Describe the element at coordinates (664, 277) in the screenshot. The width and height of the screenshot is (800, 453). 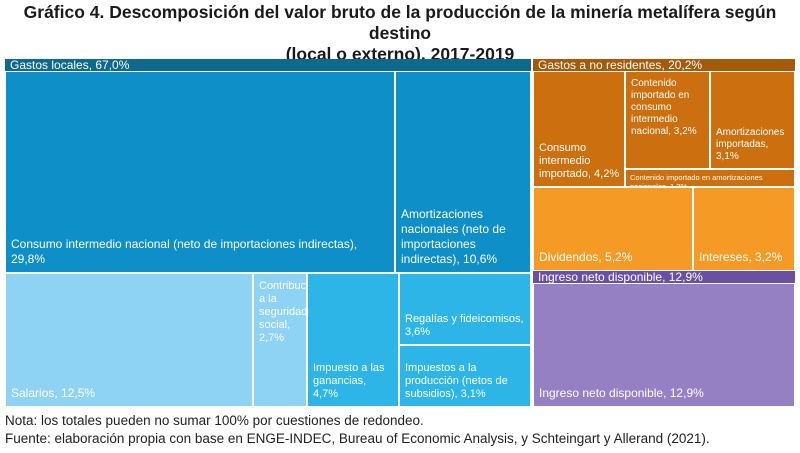
I see `group-header-ingreso-neto-disponible: Ingreso neto disponible, 12,9%` at that location.